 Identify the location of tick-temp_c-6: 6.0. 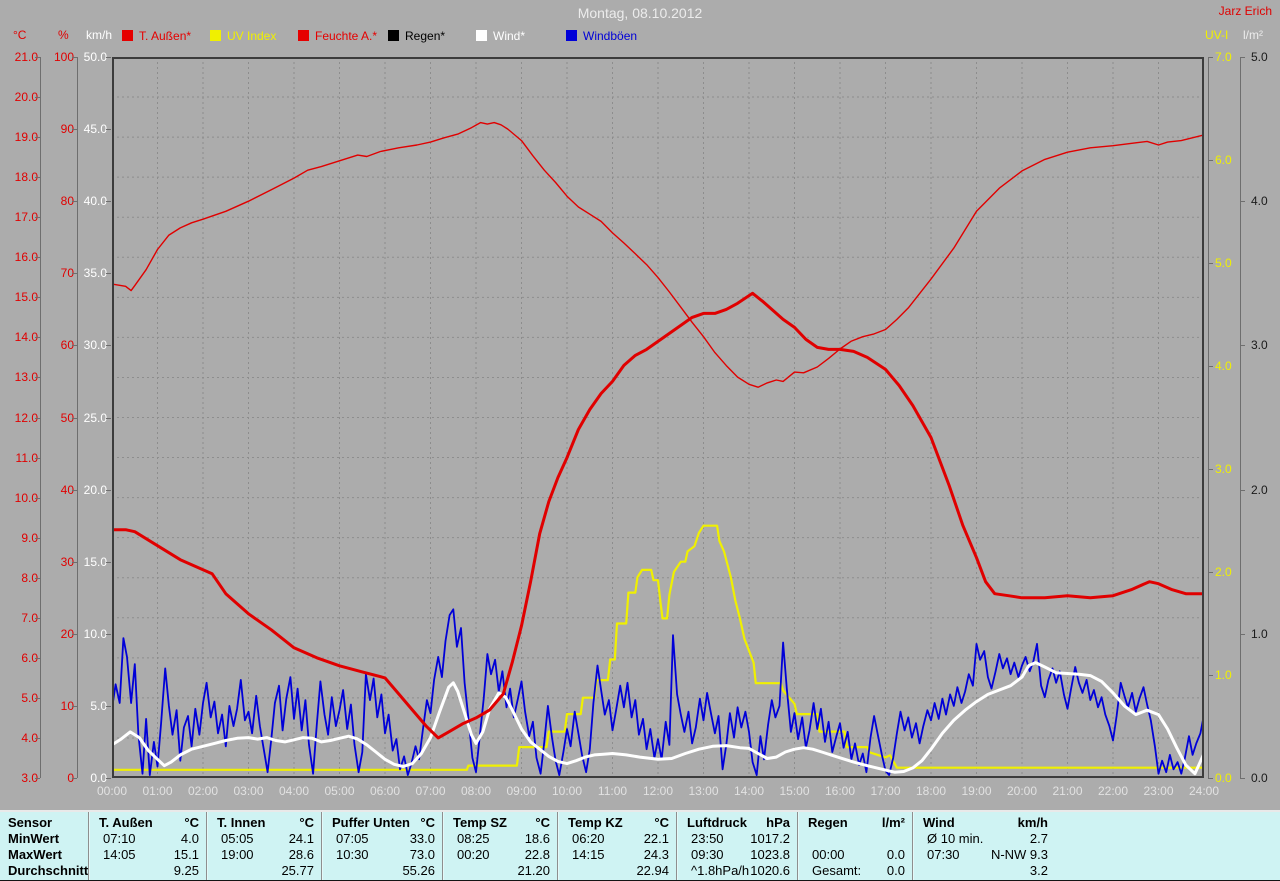
(29, 657).